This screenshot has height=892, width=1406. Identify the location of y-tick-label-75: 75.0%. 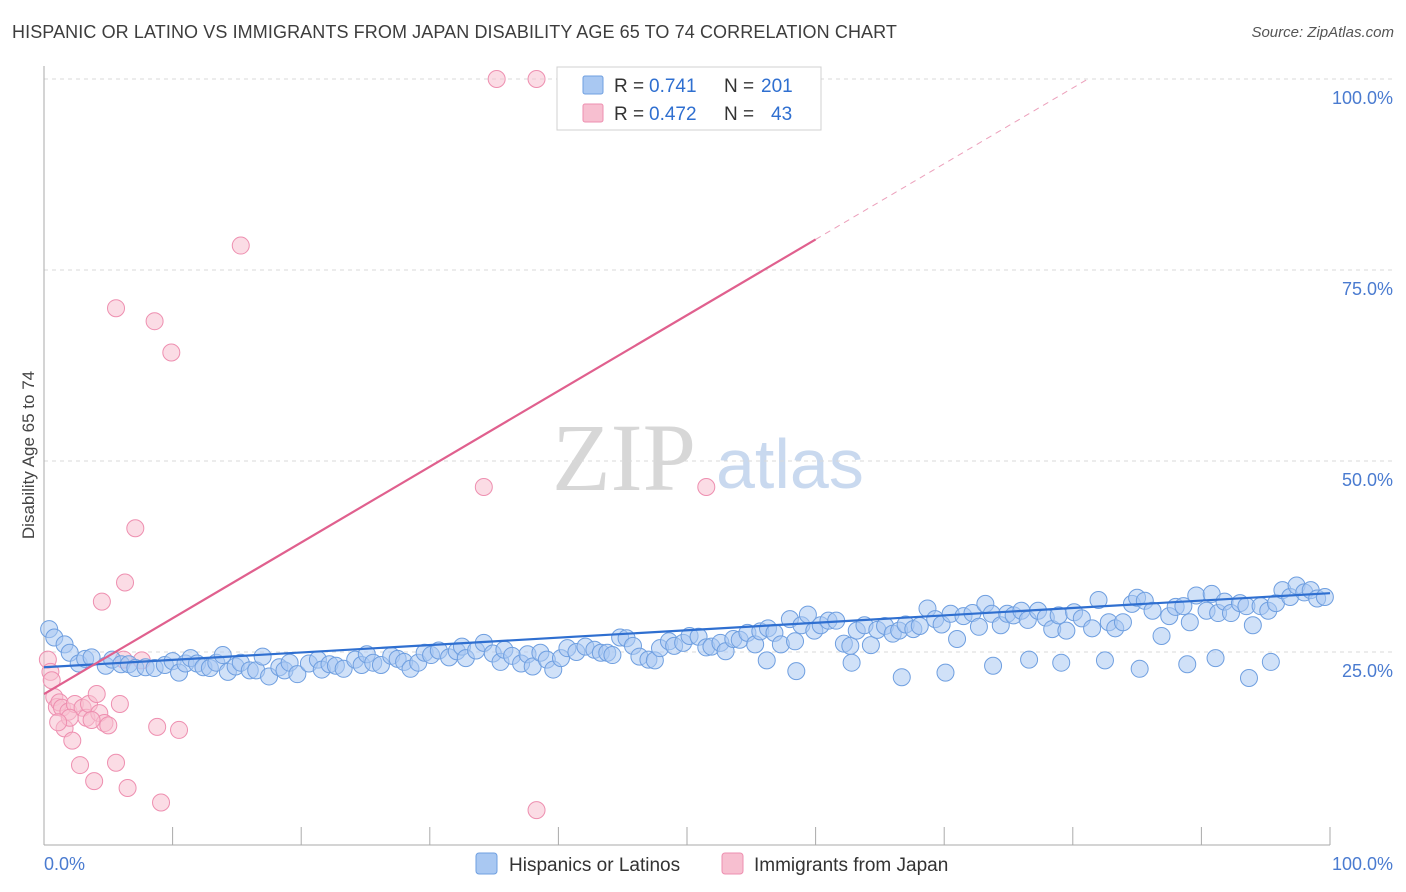
(1367, 289).